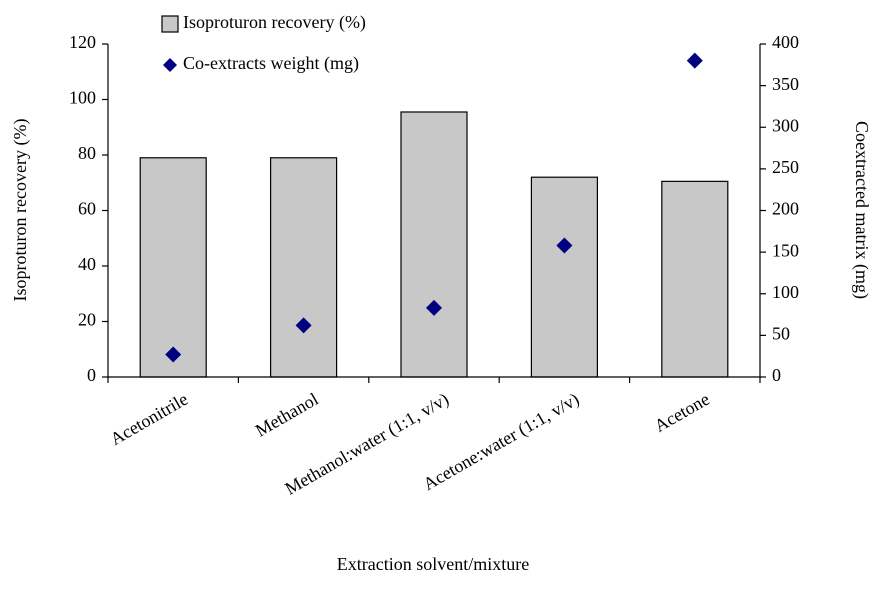 The width and height of the screenshot is (873, 601). I want to click on y2-tick-label: 0, so click(776, 375).